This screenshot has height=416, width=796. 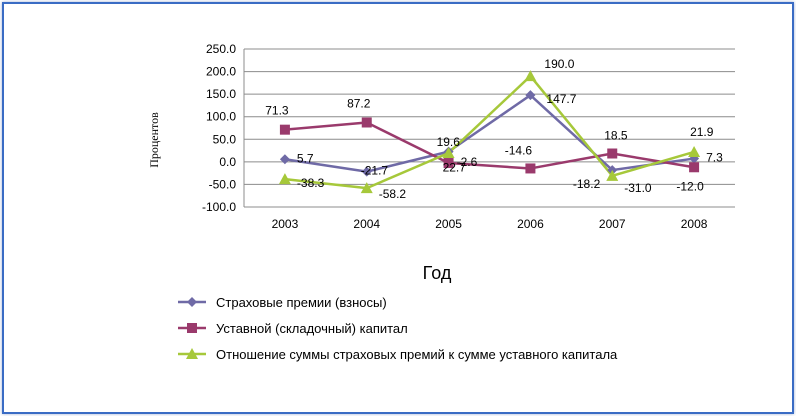 I want to click on x-tick-label: 2004, so click(x=366, y=224).